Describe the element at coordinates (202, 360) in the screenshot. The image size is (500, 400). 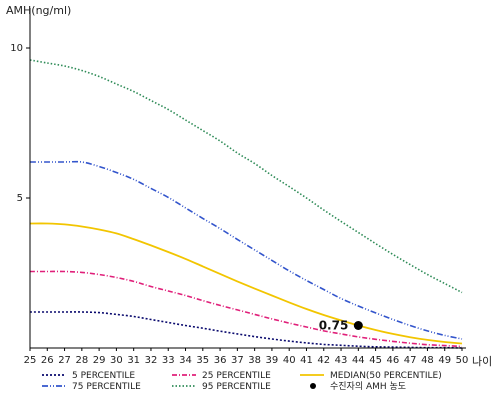
I see `x-tick-label: 35` at that location.